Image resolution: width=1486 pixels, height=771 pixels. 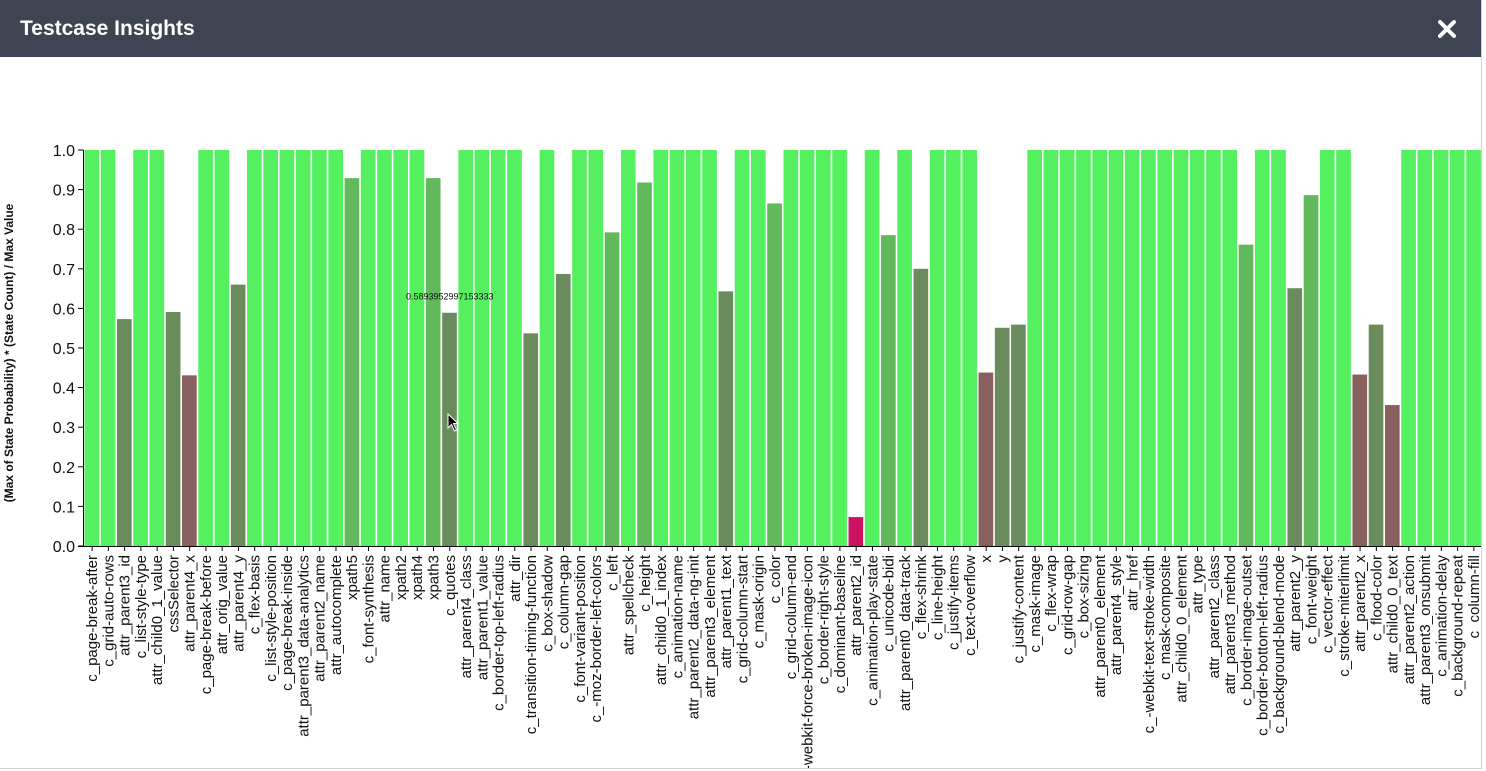 I want to click on bar-c_box-shadow, so click(x=547, y=348).